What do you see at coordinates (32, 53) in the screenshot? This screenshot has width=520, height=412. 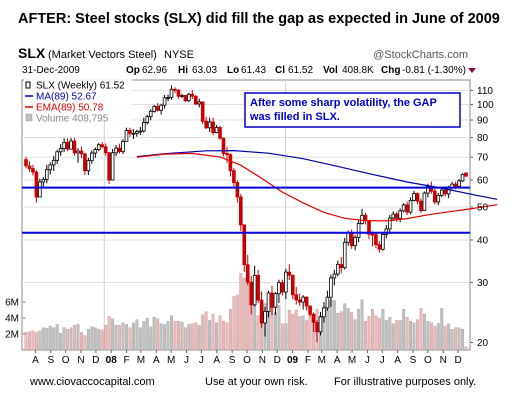 I see `ticker-symbol: SLX` at bounding box center [32, 53].